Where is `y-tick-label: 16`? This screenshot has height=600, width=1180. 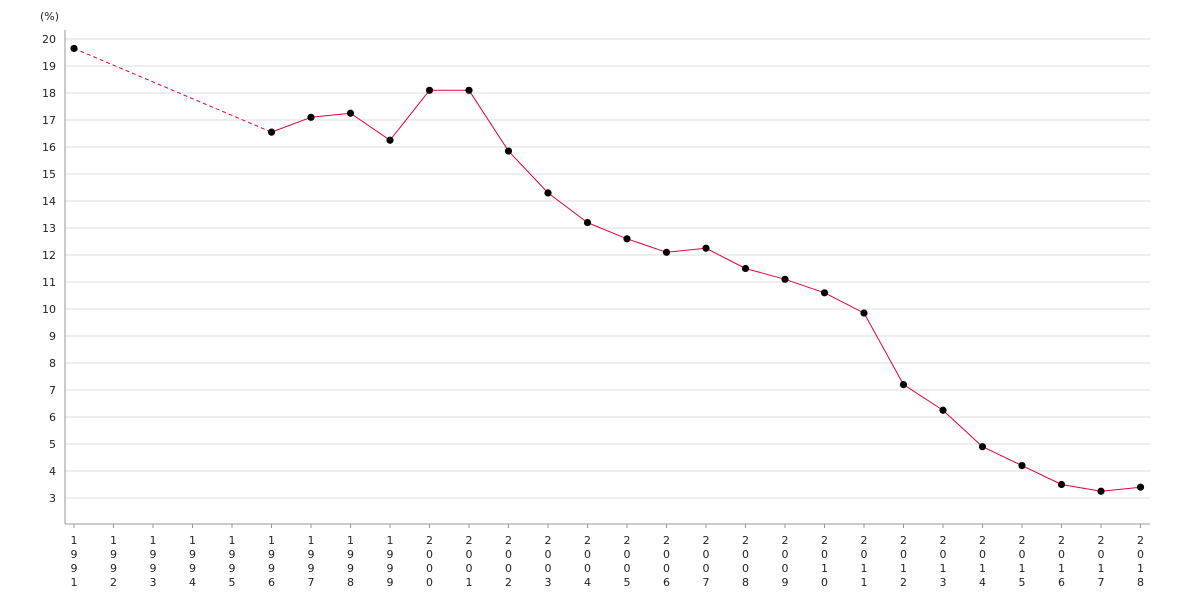 y-tick-label: 16 is located at coordinates (49, 147).